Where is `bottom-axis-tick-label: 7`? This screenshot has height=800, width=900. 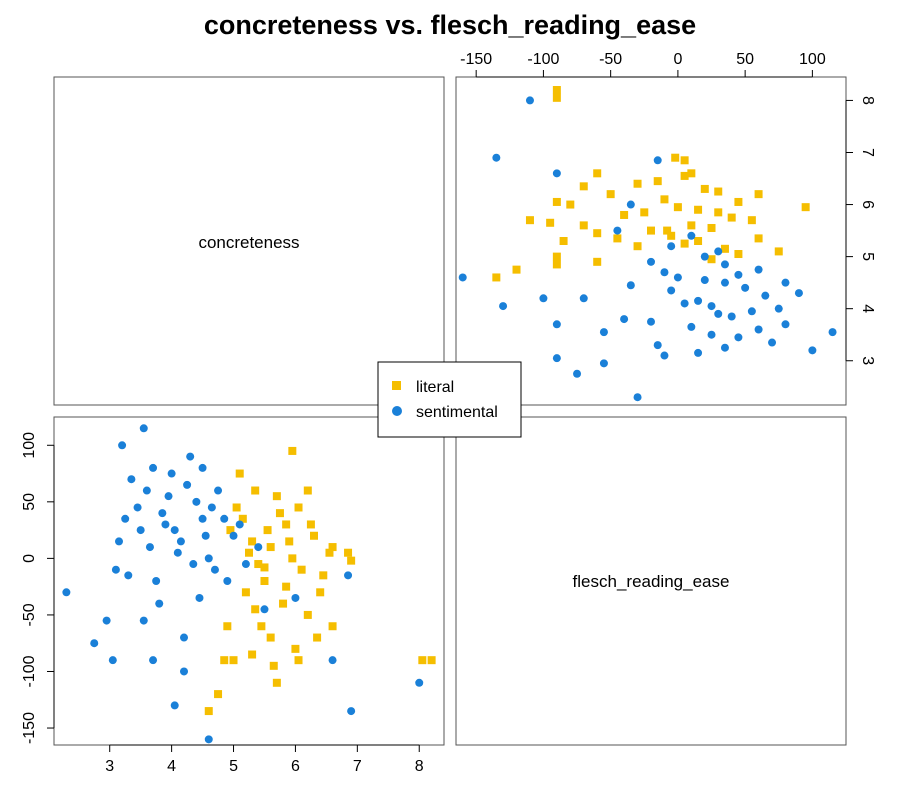
bottom-axis-tick-label: 7 is located at coordinates (357, 766).